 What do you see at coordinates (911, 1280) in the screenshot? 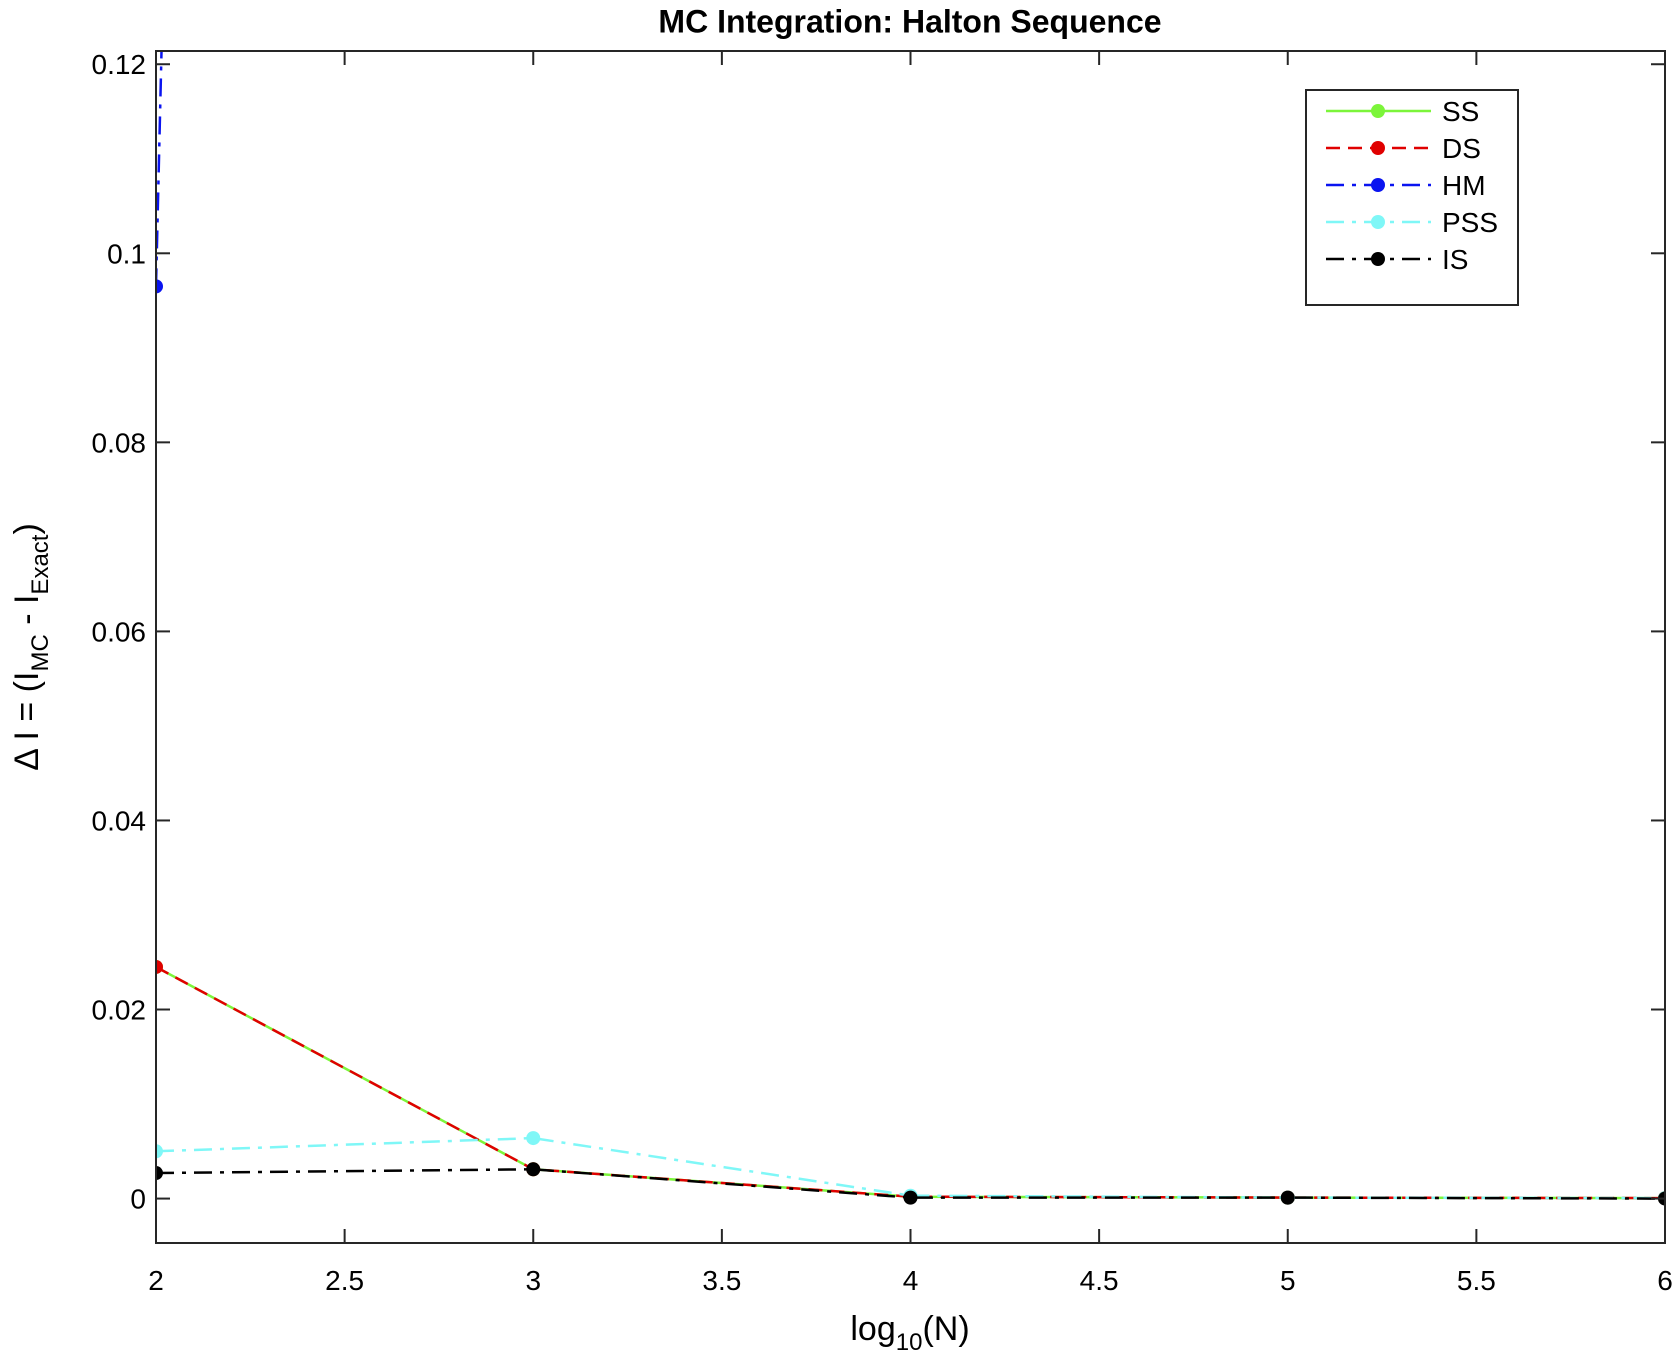
I see `x-tick-label: 4` at bounding box center [911, 1280].